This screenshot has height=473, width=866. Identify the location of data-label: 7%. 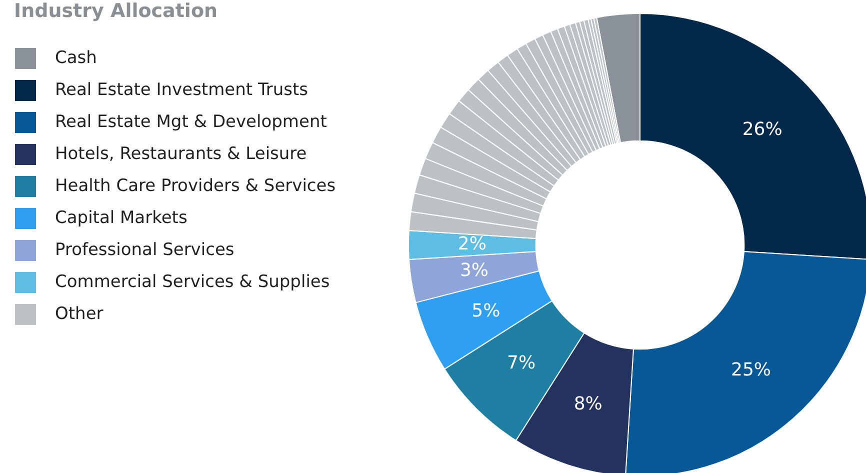
(521, 363).